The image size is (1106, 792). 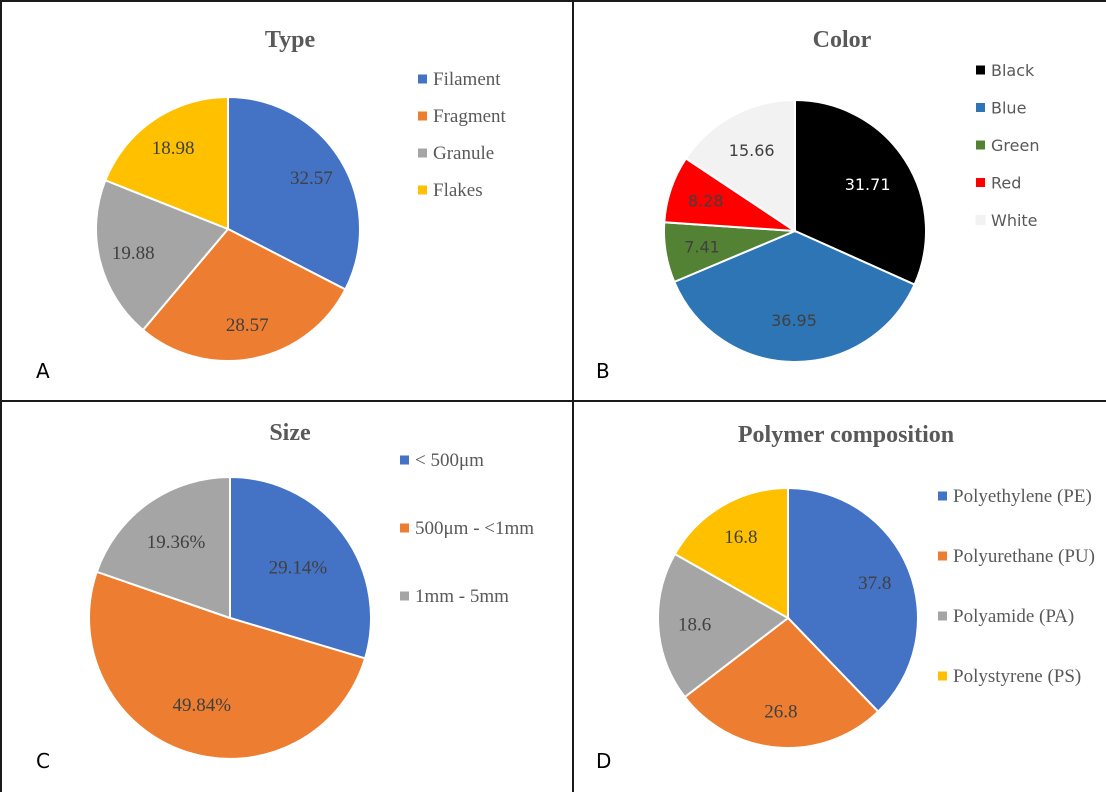 What do you see at coordinates (422, 190) in the screenshot?
I see `legend-swatch-flakes` at bounding box center [422, 190].